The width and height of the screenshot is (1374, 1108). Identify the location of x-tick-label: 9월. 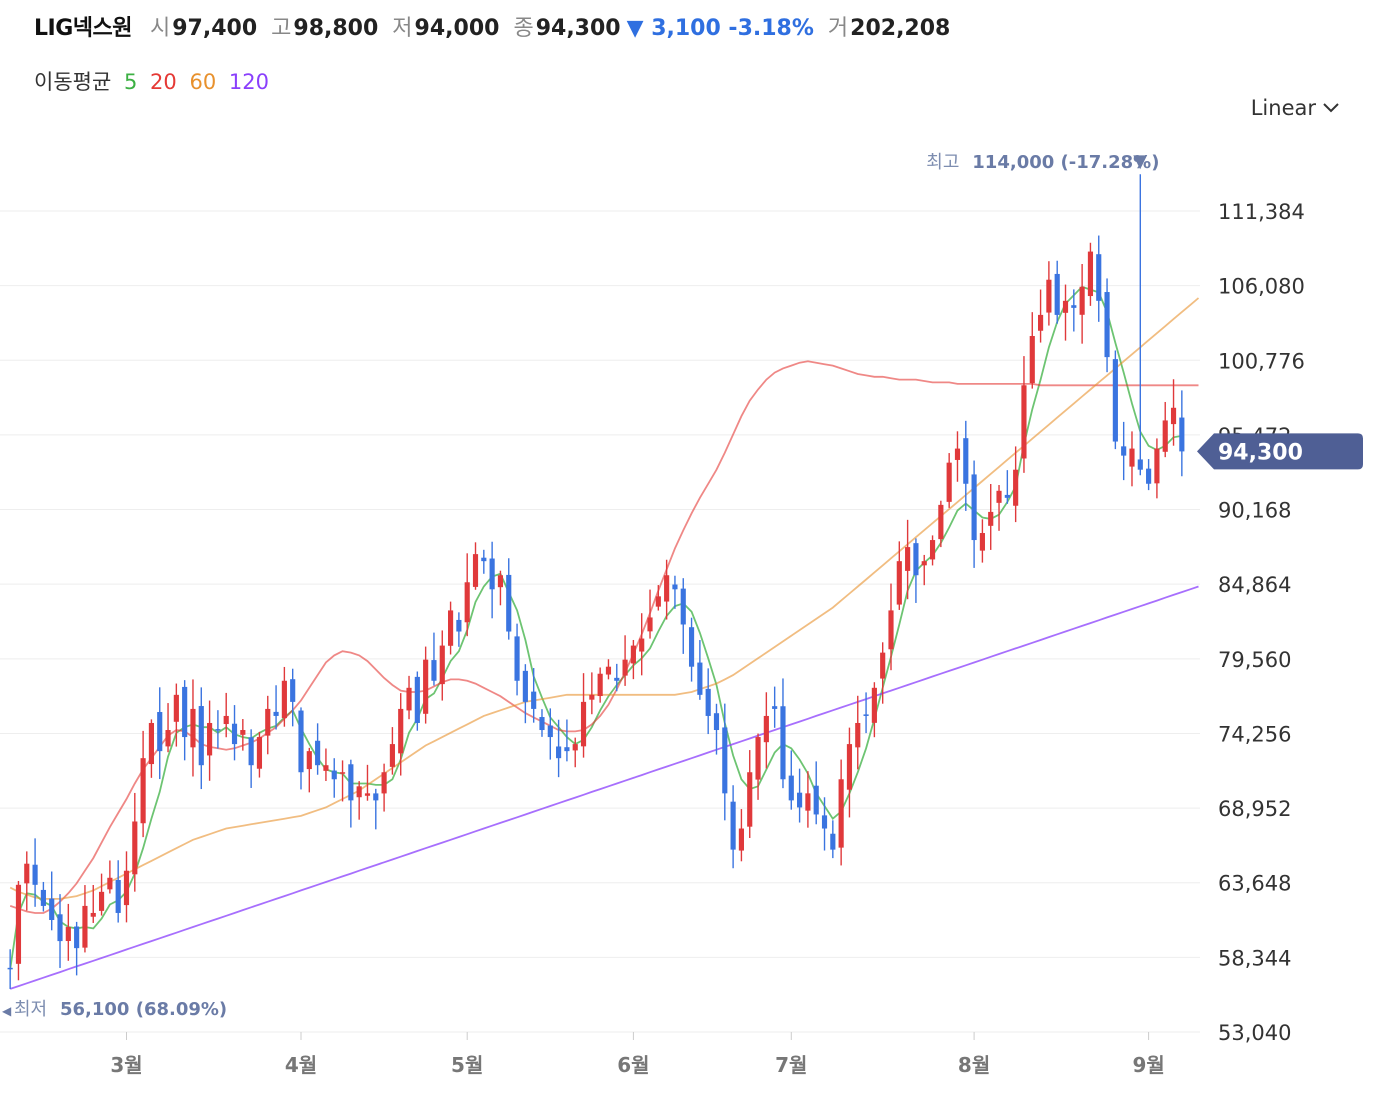
(1148, 1065).